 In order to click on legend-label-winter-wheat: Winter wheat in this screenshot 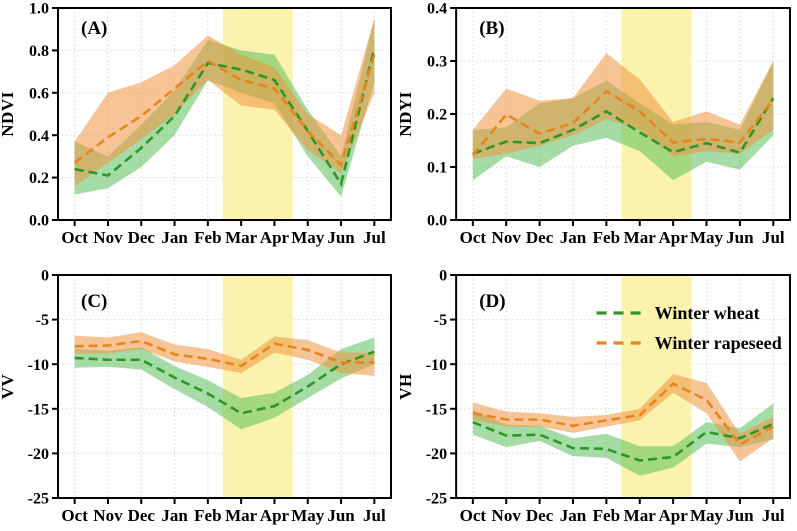, I will do `click(707, 313)`.